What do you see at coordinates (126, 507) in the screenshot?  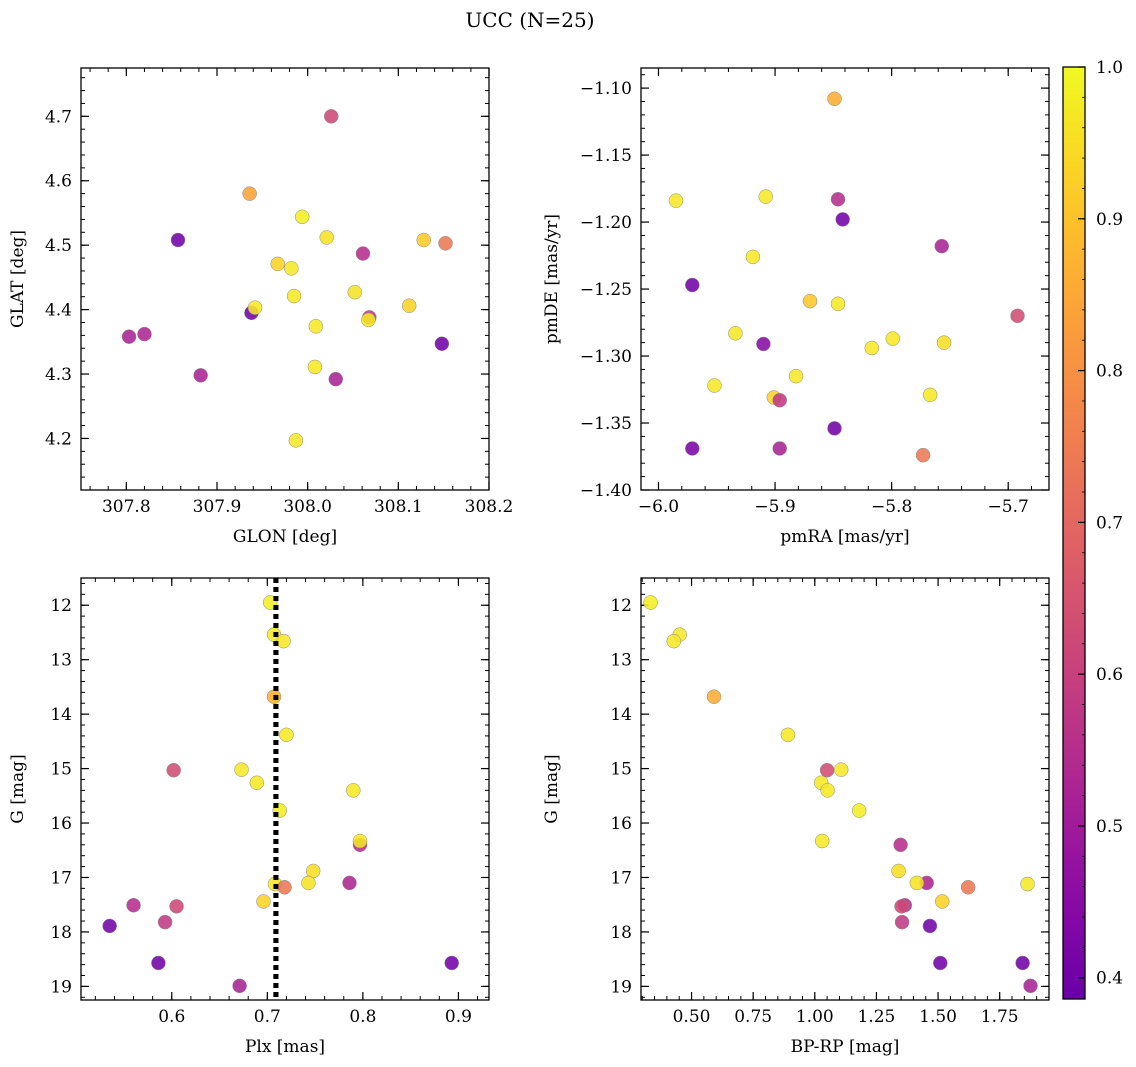 I see `x-tick-label: 307.8` at bounding box center [126, 507].